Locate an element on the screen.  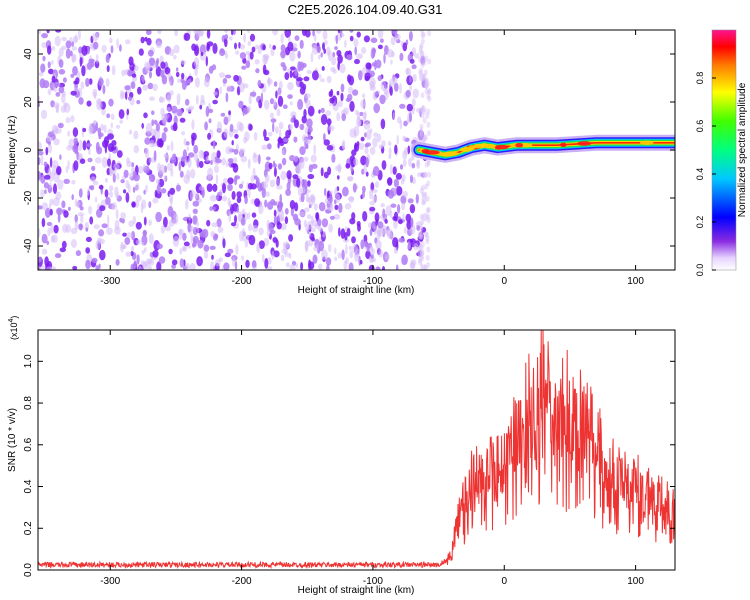
snr-y-label: SNR (10 * v/v) is located at coordinates (12, 440).